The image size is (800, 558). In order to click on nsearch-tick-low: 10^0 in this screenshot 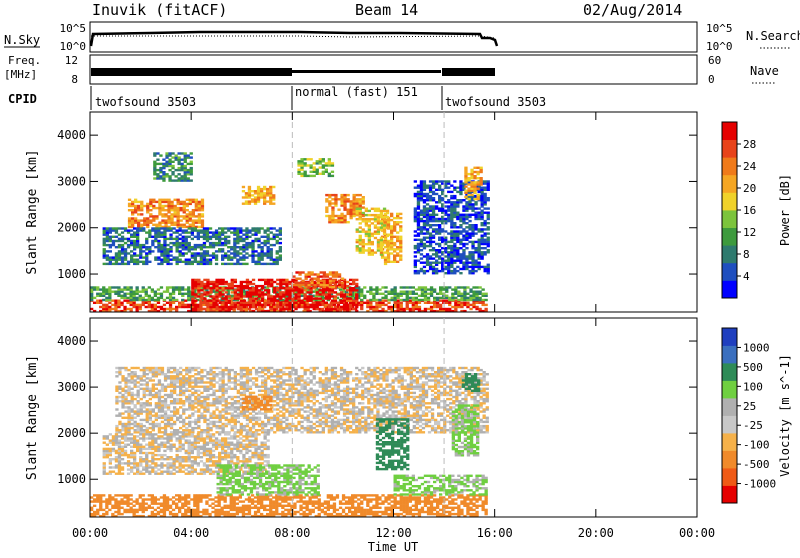, I will do `click(719, 46)`.